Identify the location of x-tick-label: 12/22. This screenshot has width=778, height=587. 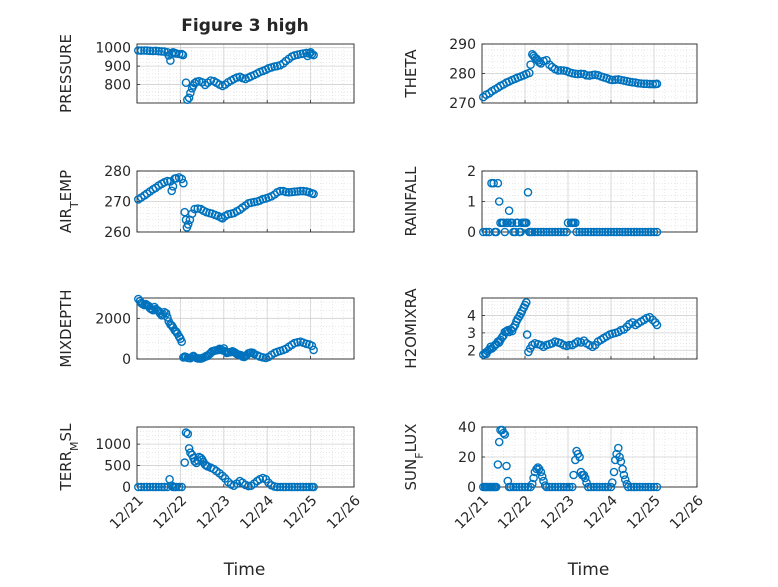
(515, 513).